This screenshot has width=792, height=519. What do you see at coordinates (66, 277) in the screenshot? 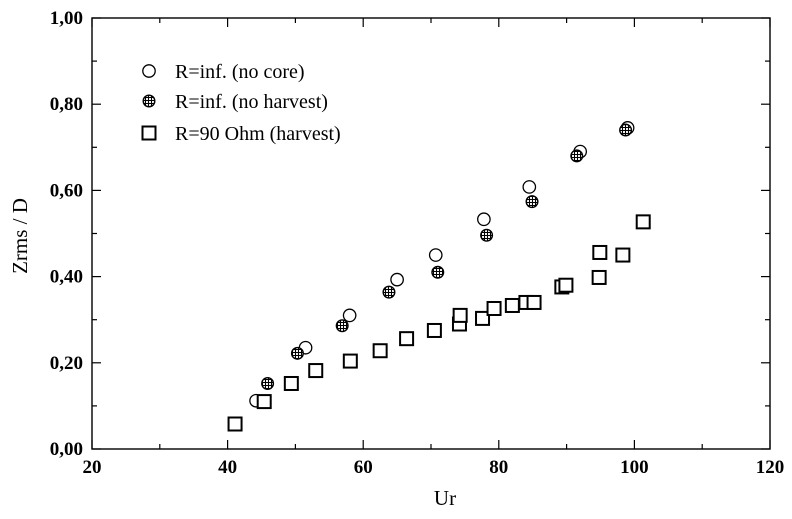
I see `y-tick-label: 0,40` at bounding box center [66, 277].